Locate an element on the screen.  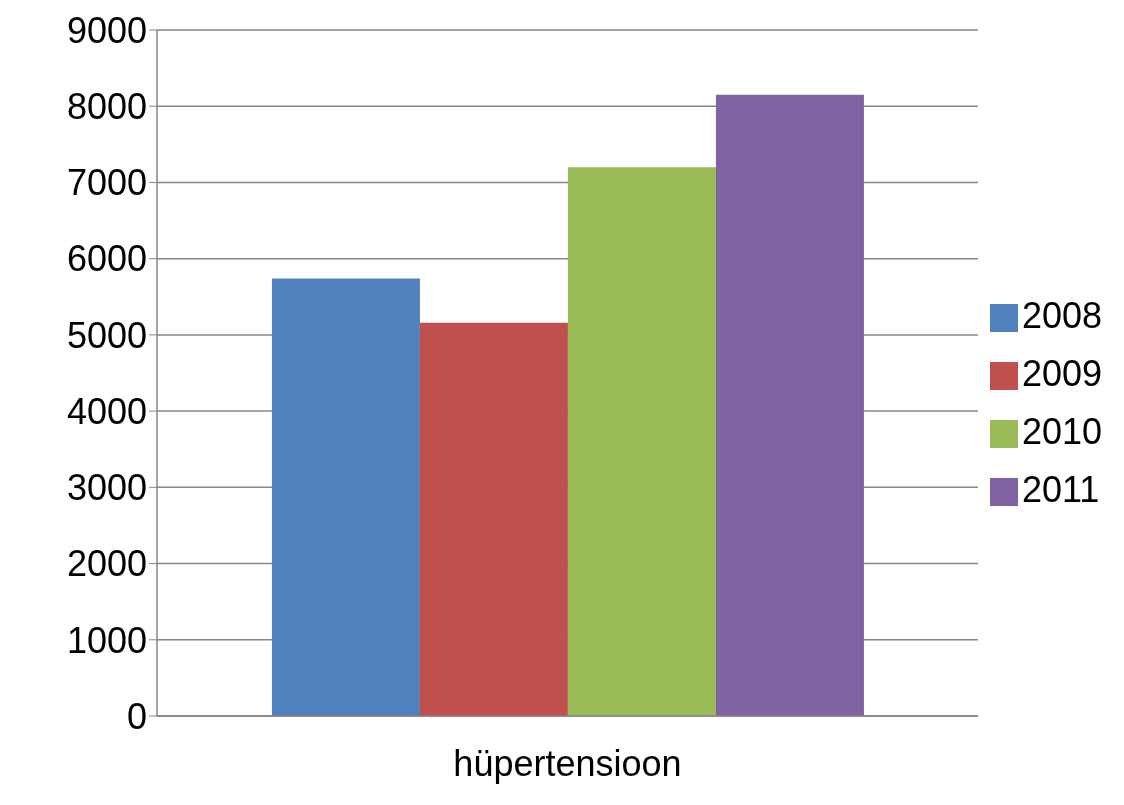
y-tick-label: 6000 is located at coordinates (106, 259).